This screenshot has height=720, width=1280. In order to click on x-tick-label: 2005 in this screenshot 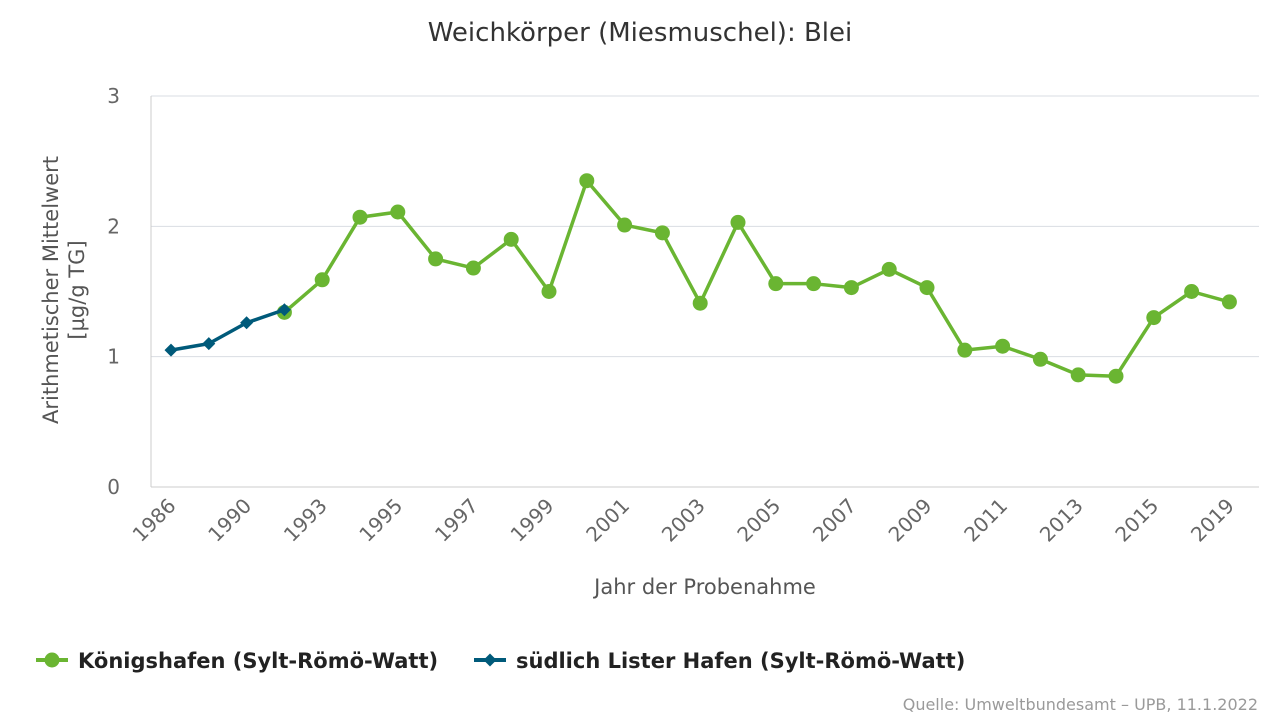, I will do `click(758, 520)`.